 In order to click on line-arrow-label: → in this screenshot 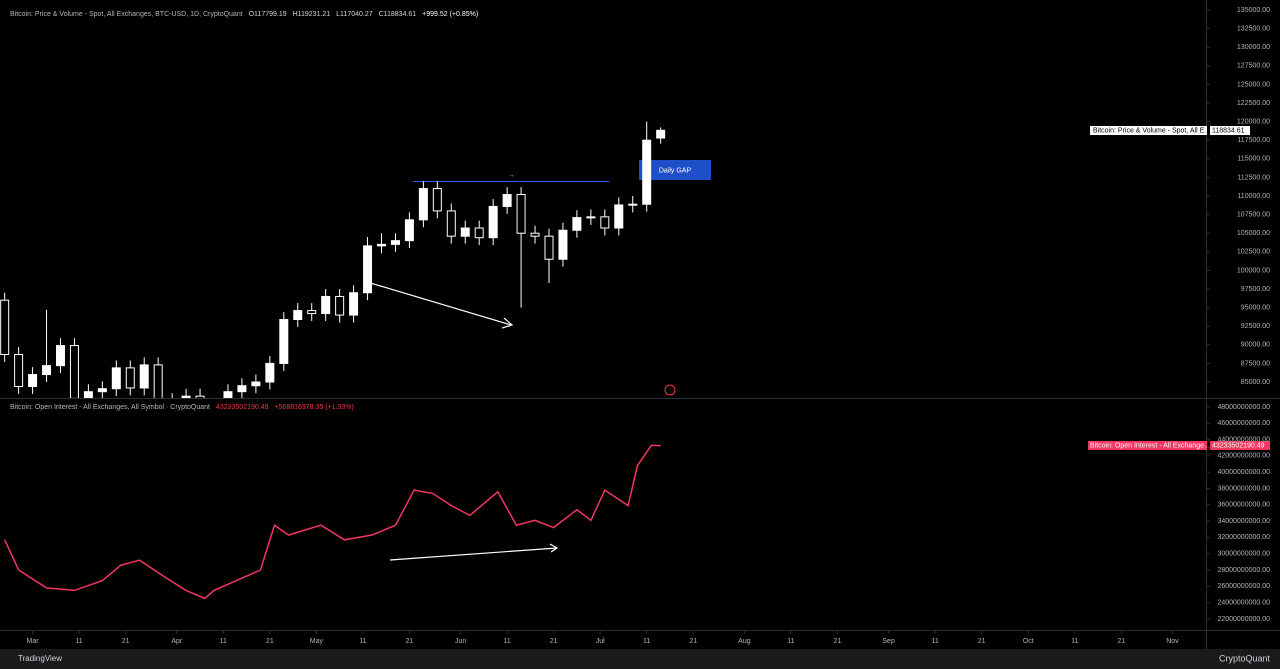, I will do `click(511, 175)`.